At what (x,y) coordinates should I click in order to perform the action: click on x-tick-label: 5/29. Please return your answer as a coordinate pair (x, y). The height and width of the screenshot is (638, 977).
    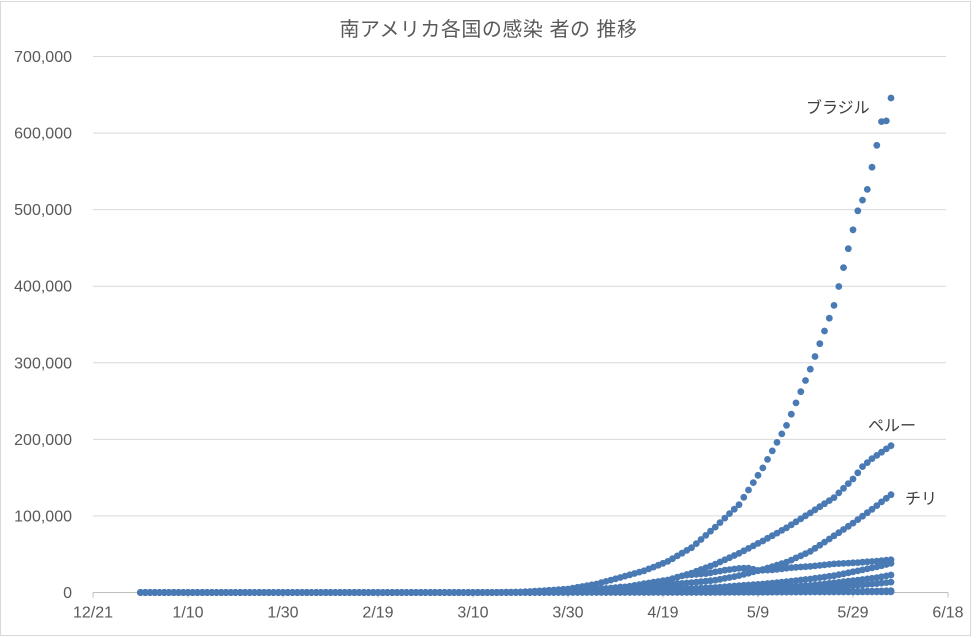
    Looking at the image, I should click on (852, 613).